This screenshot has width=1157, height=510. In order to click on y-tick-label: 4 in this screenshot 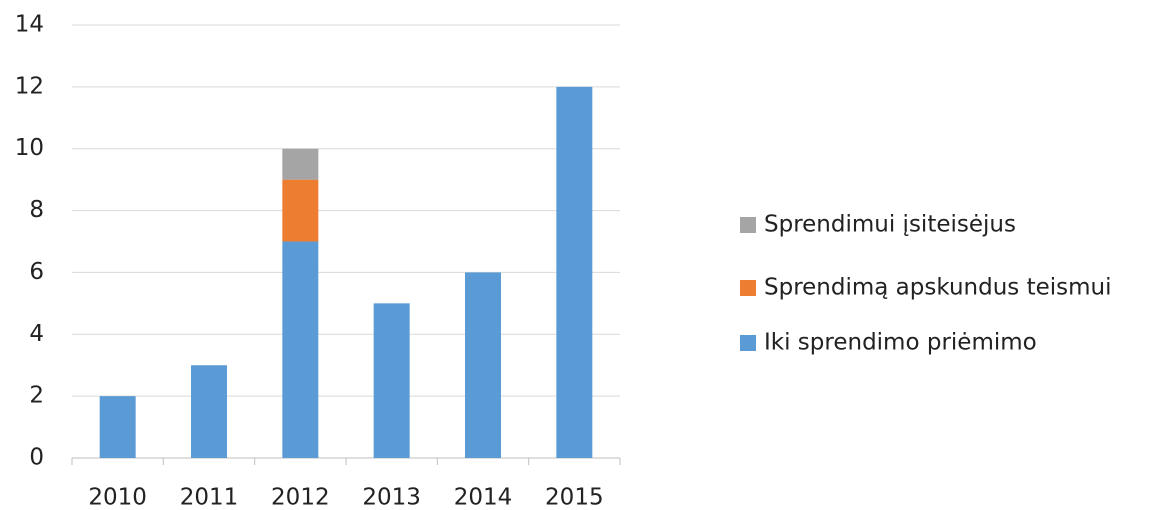, I will do `click(36, 334)`.